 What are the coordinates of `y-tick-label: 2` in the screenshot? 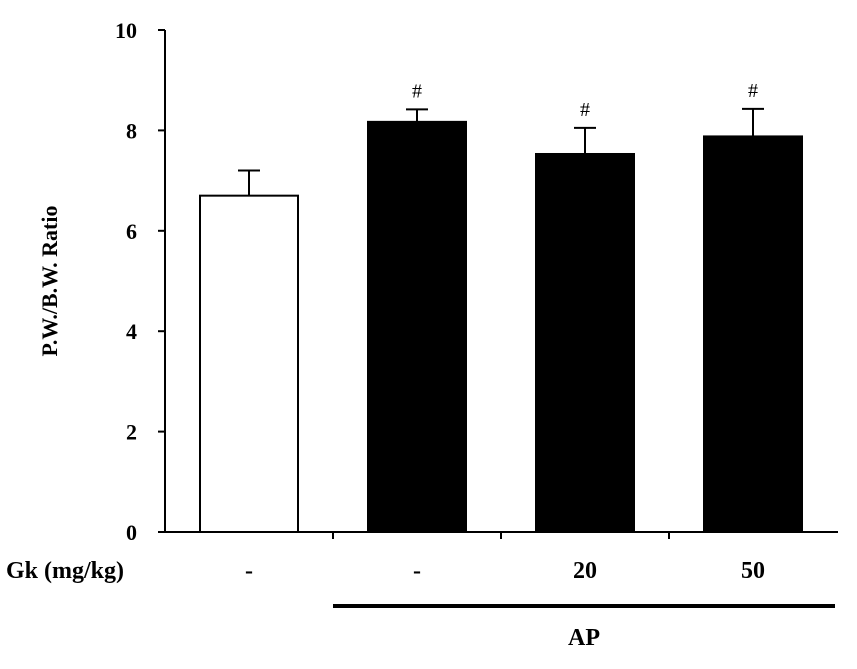 It's located at (131, 432).